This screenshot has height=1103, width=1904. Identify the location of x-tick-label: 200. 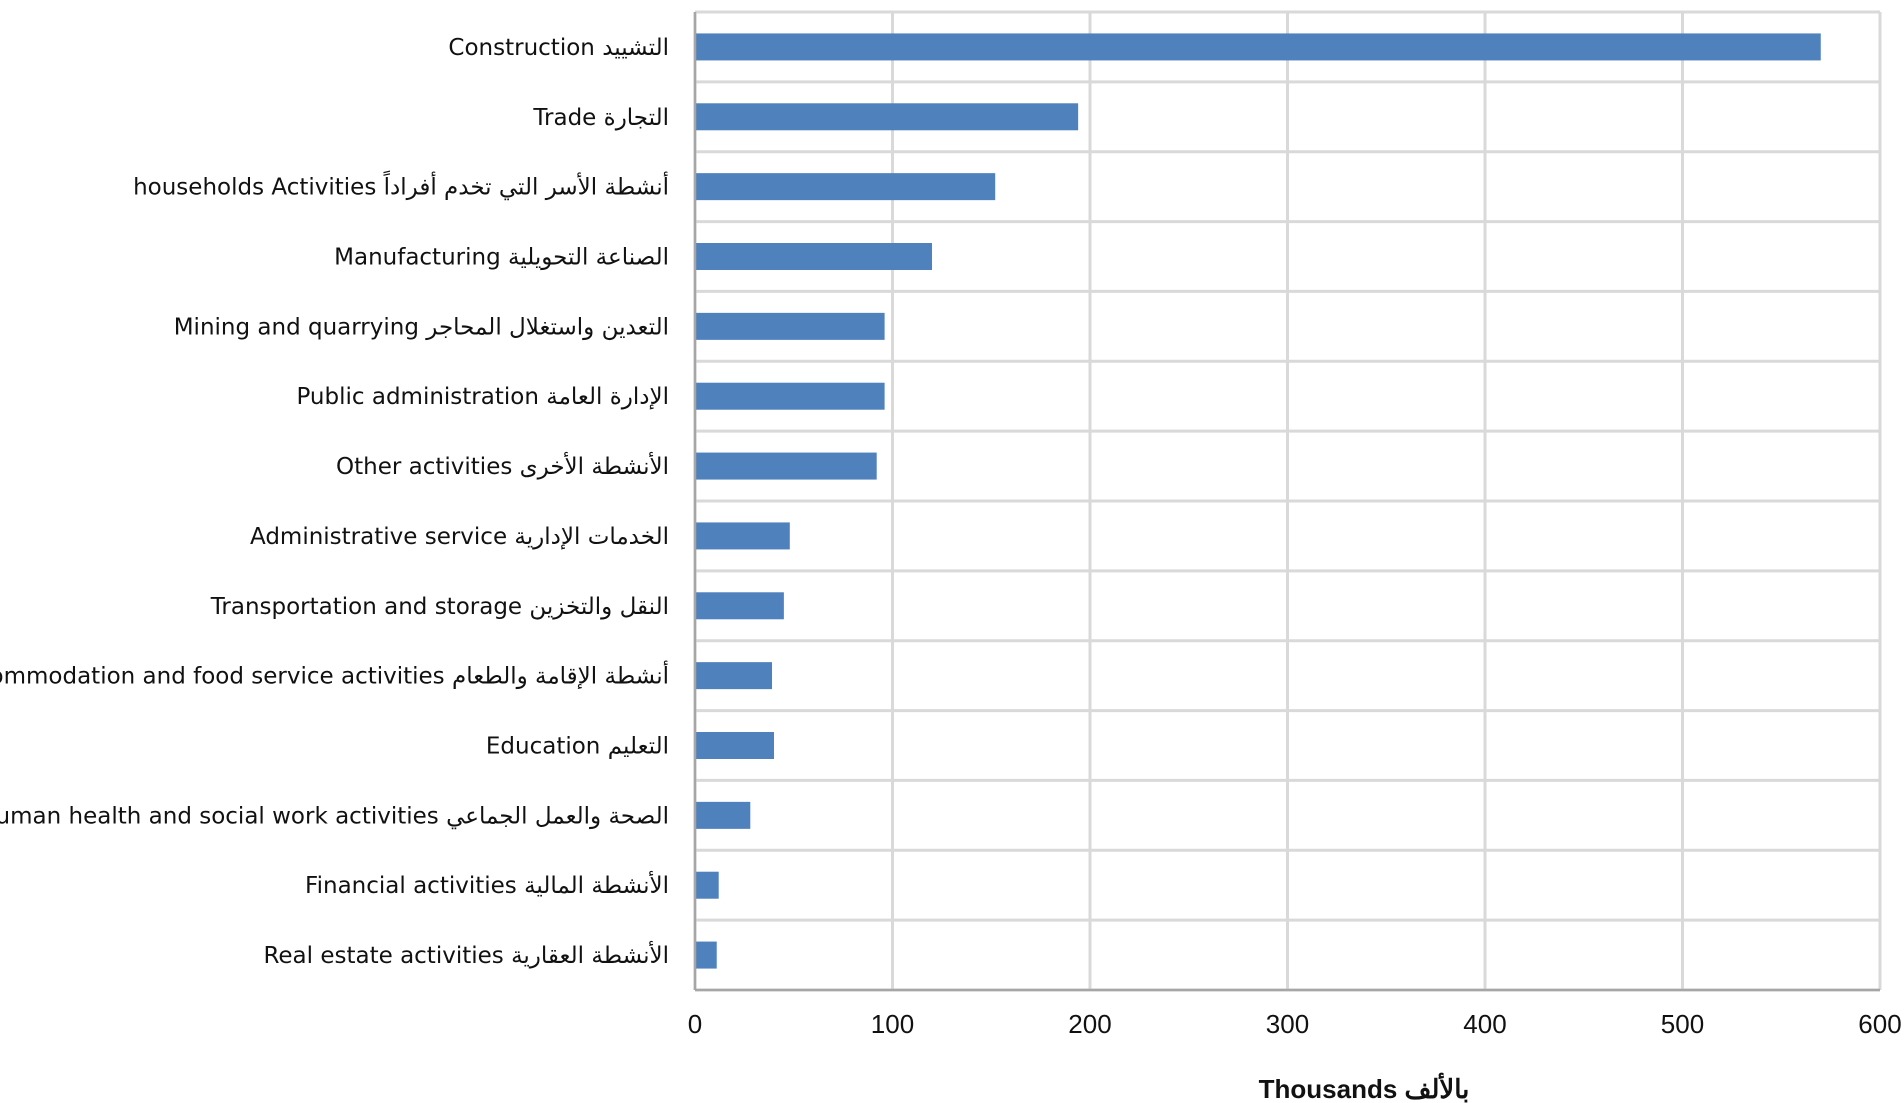
(1089, 1024).